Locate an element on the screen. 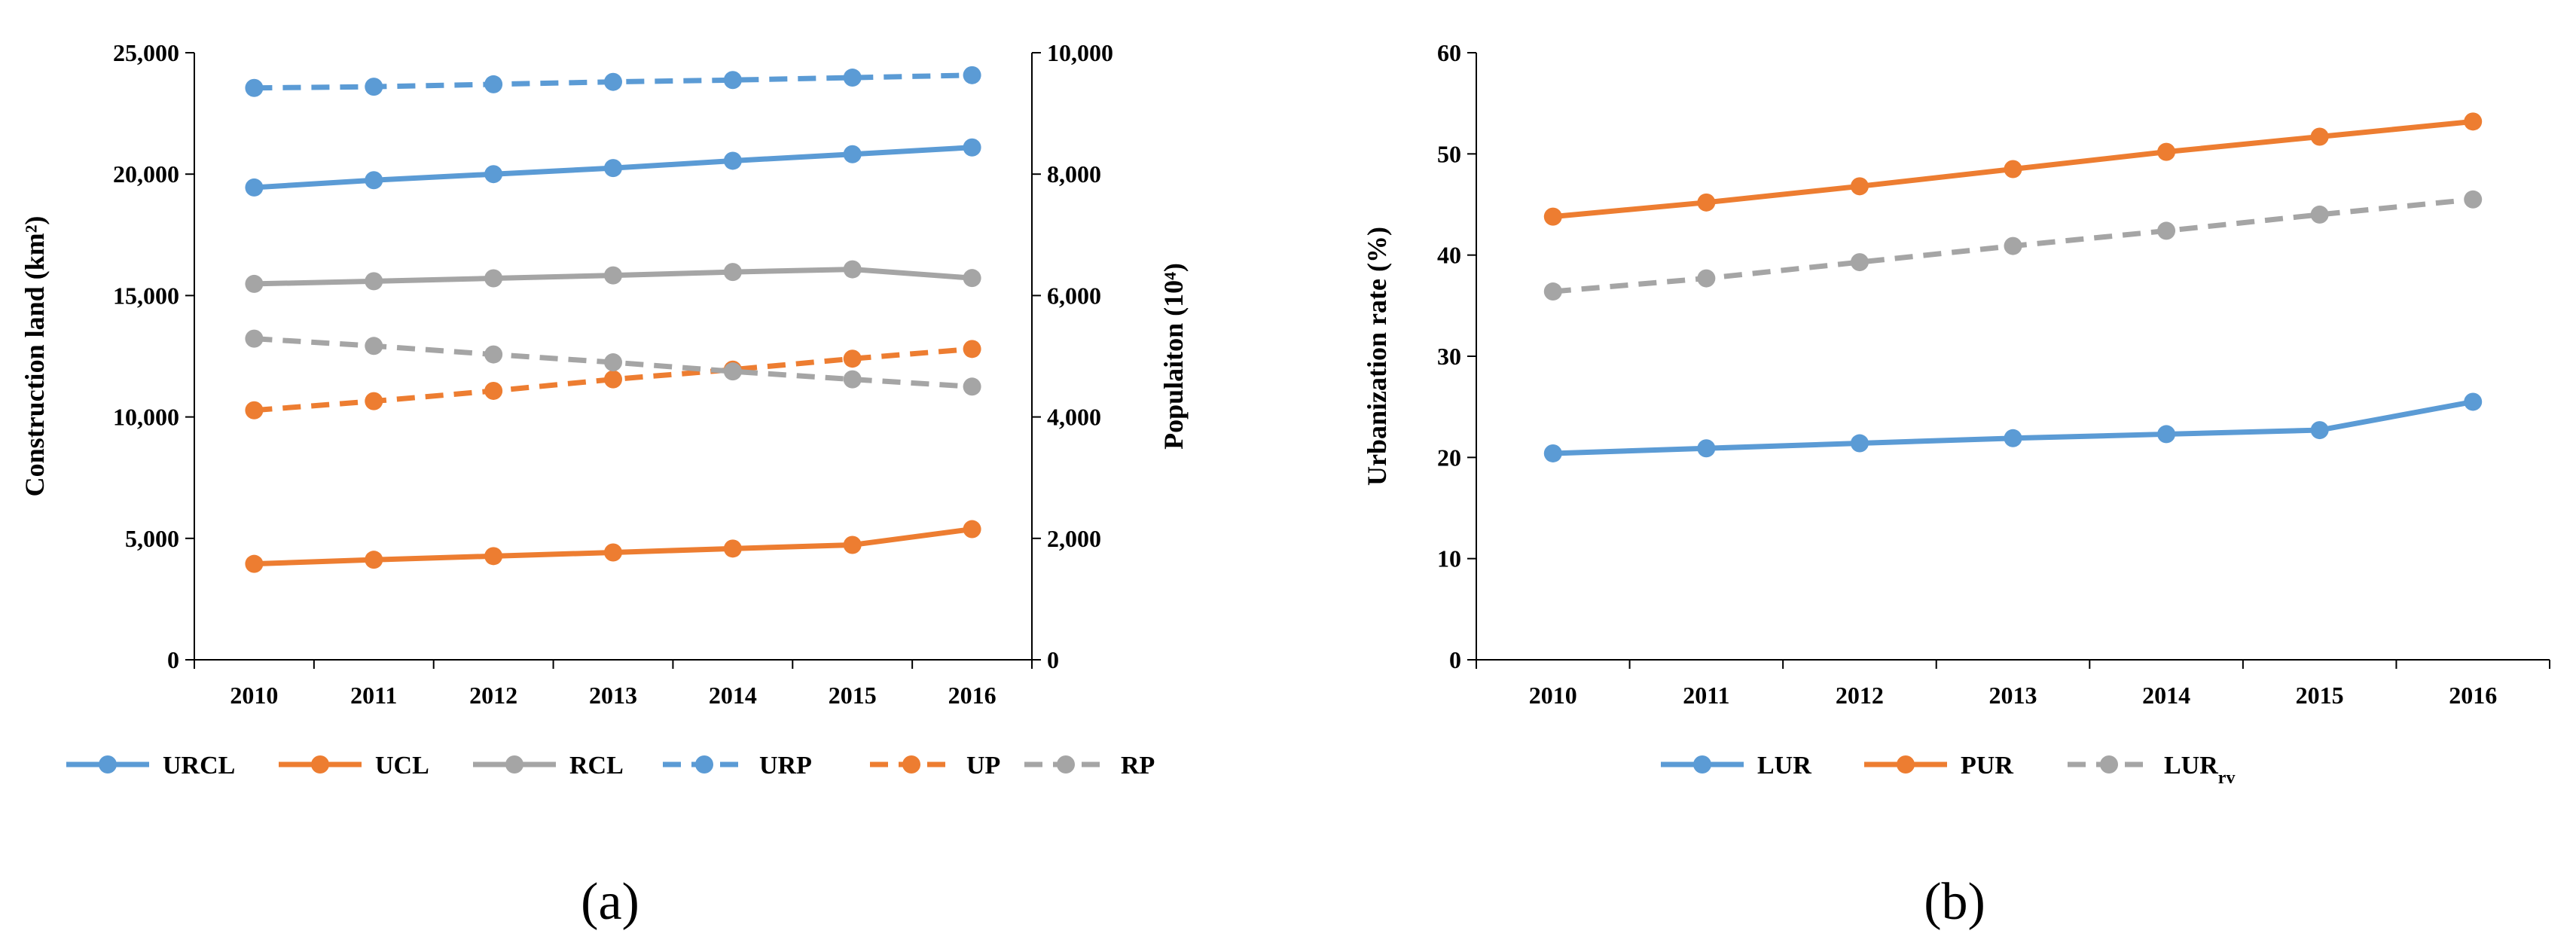 The image size is (2576, 949). legend-label-subscript: rv is located at coordinates (2227, 778).